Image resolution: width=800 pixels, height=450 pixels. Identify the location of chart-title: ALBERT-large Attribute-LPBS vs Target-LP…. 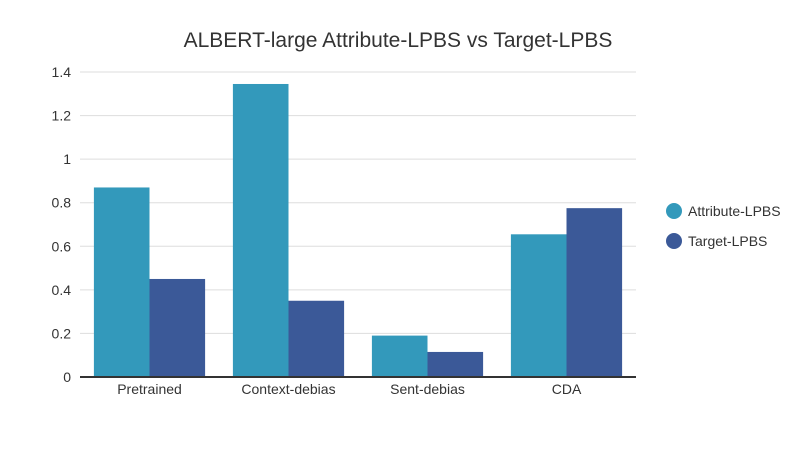
(398, 40).